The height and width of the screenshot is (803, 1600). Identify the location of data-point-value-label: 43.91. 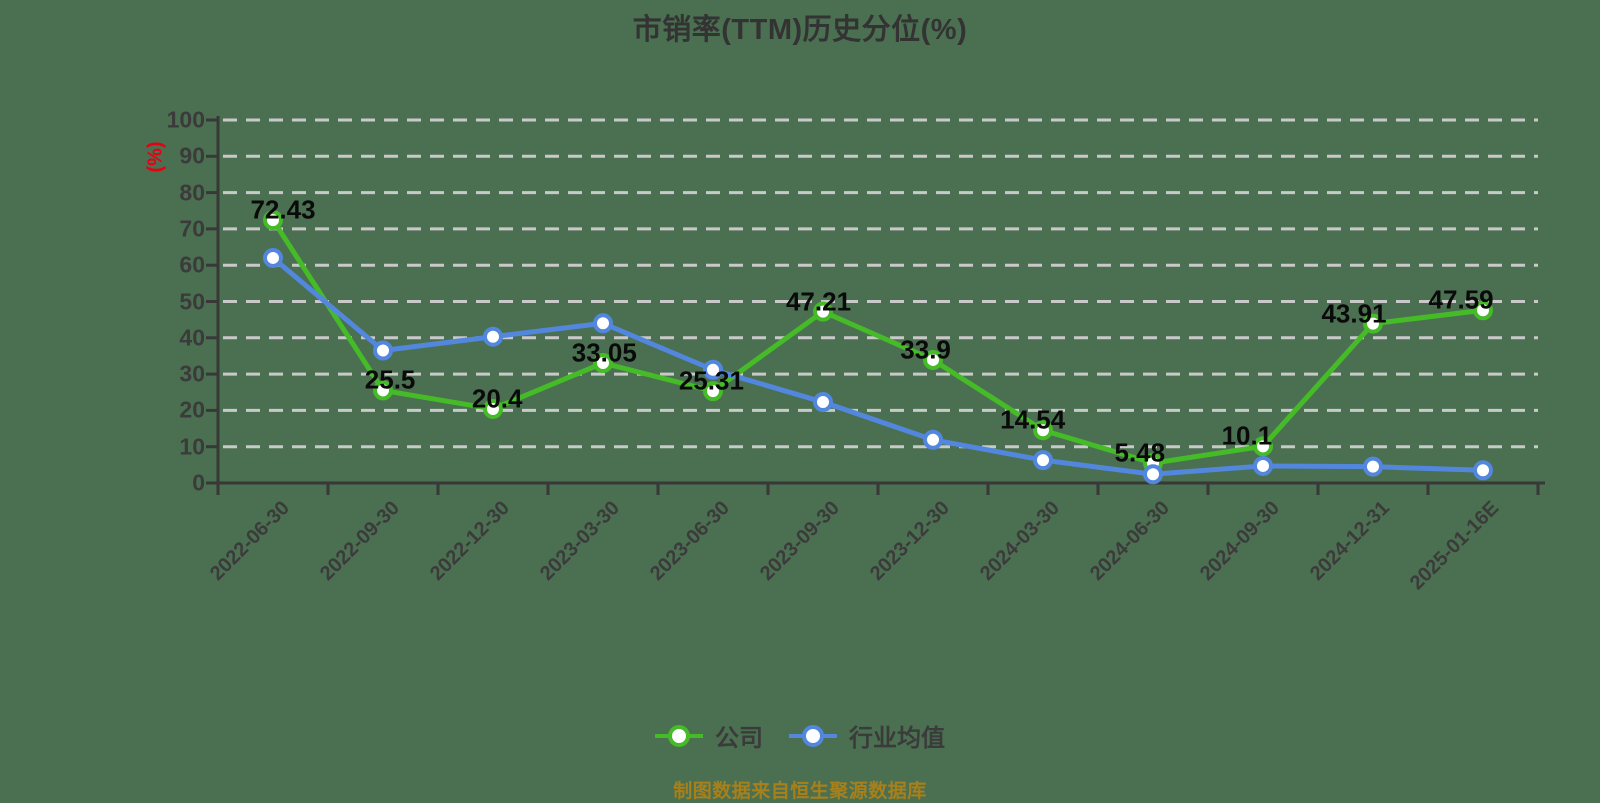
(1354, 313).